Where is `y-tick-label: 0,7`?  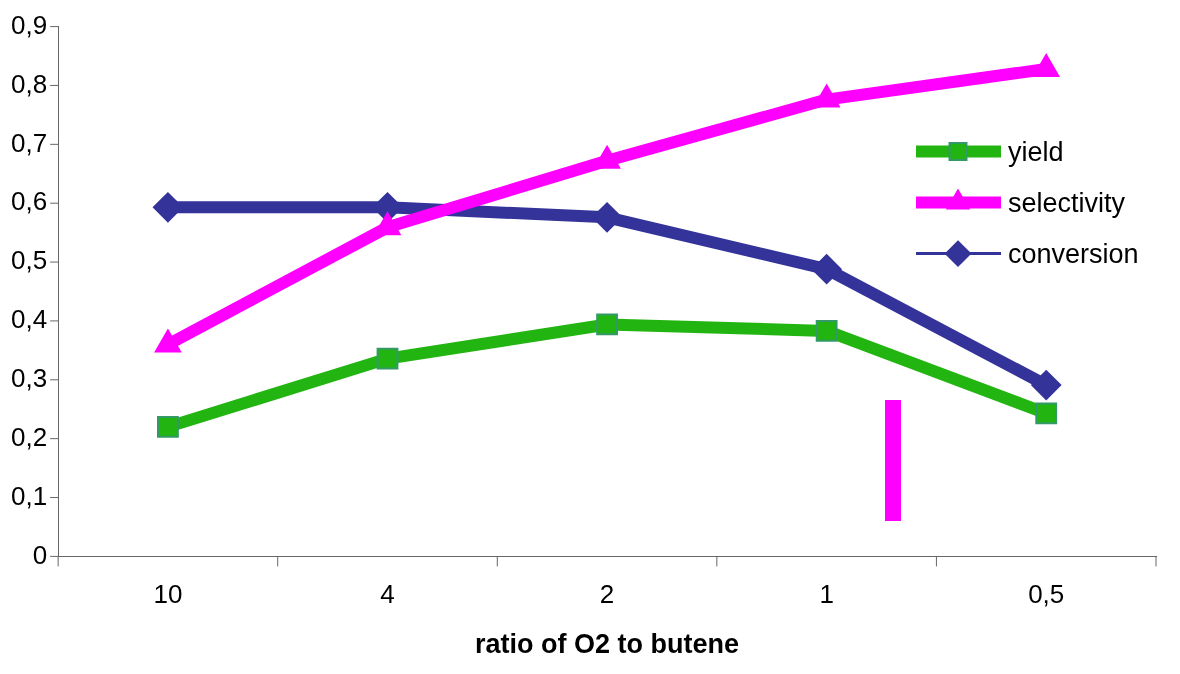
y-tick-label: 0,7 is located at coordinates (29, 142).